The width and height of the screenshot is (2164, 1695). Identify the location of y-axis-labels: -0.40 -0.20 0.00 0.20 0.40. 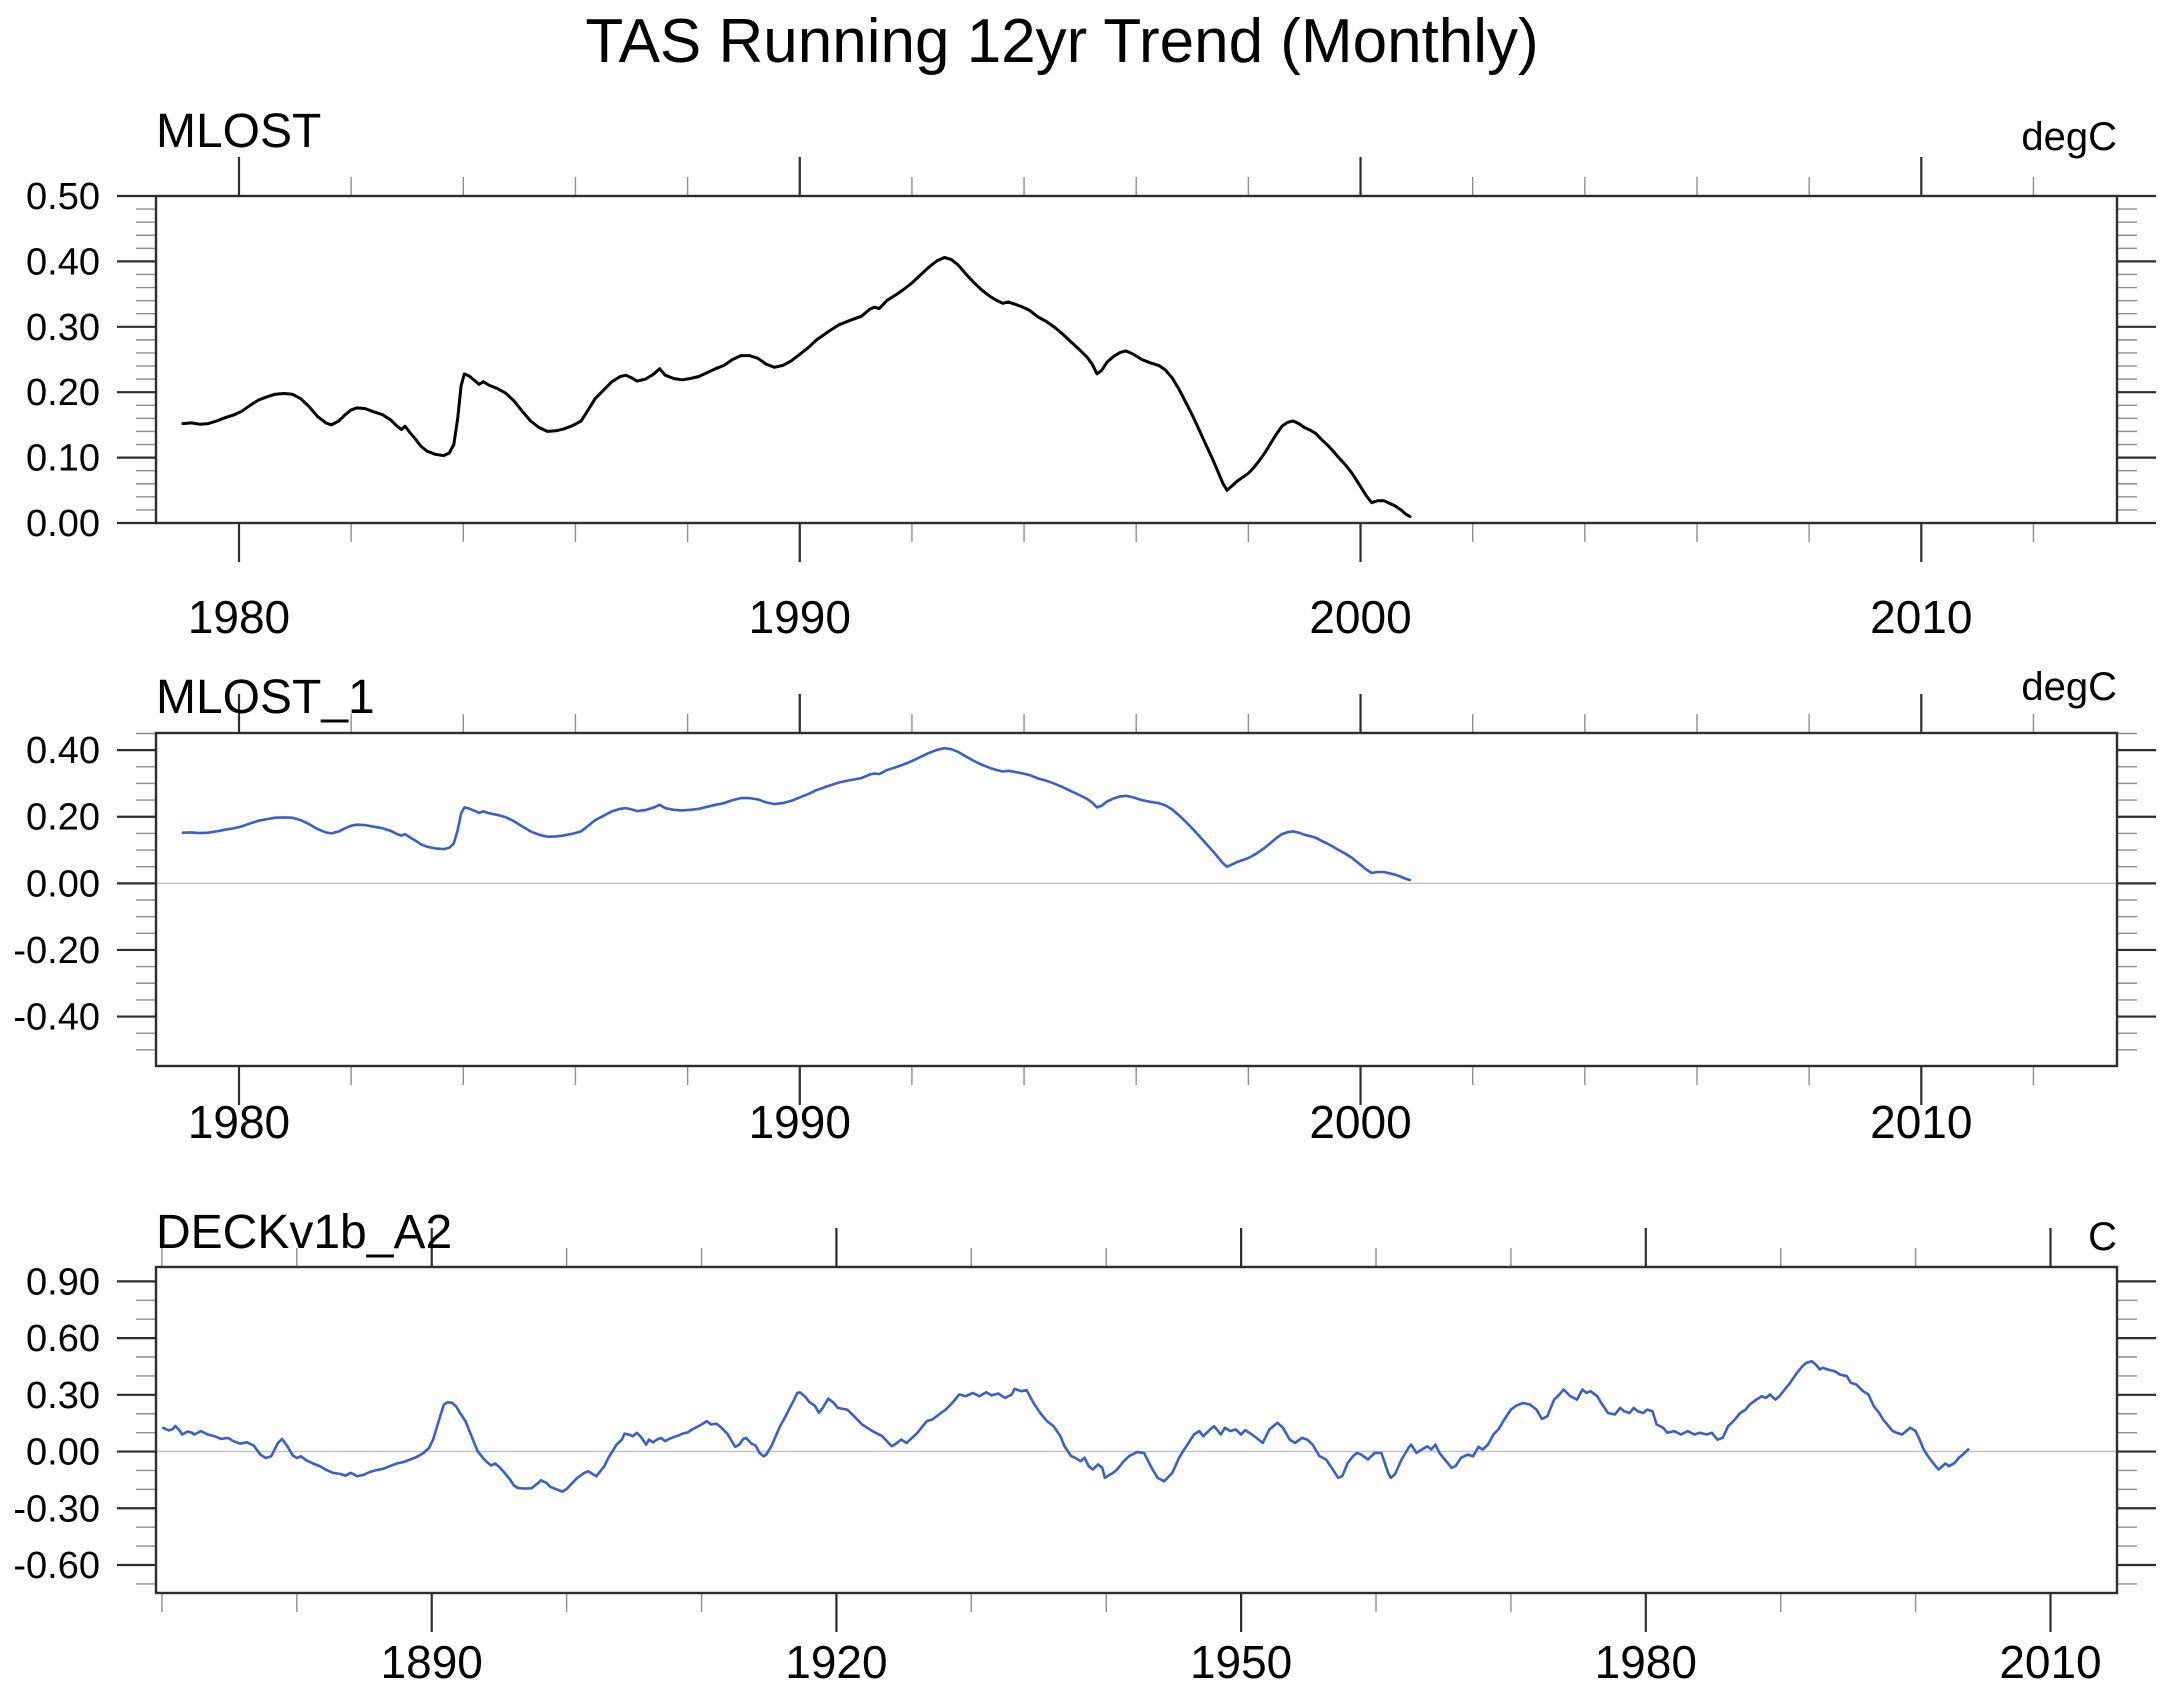
(56, 884).